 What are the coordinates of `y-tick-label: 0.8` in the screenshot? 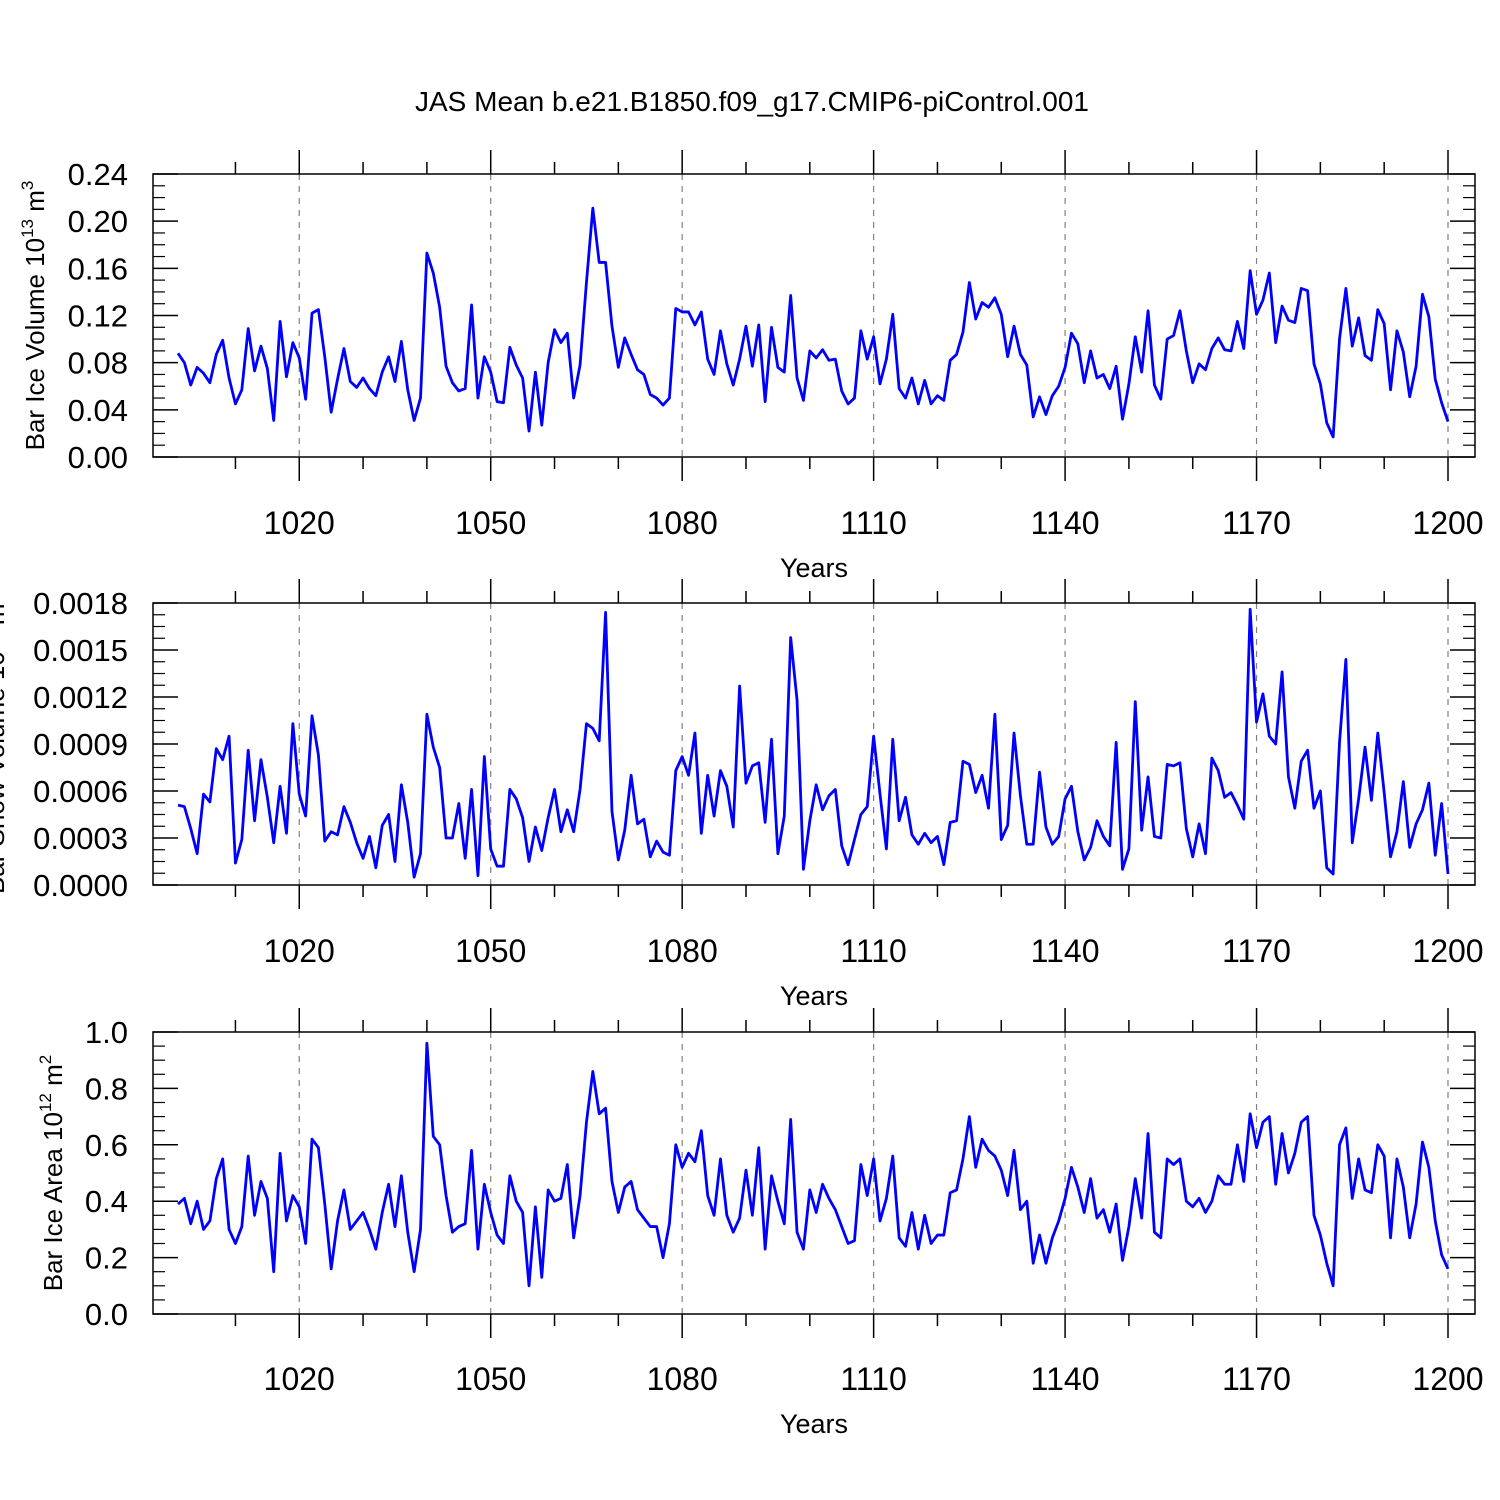 It's located at (106, 1088).